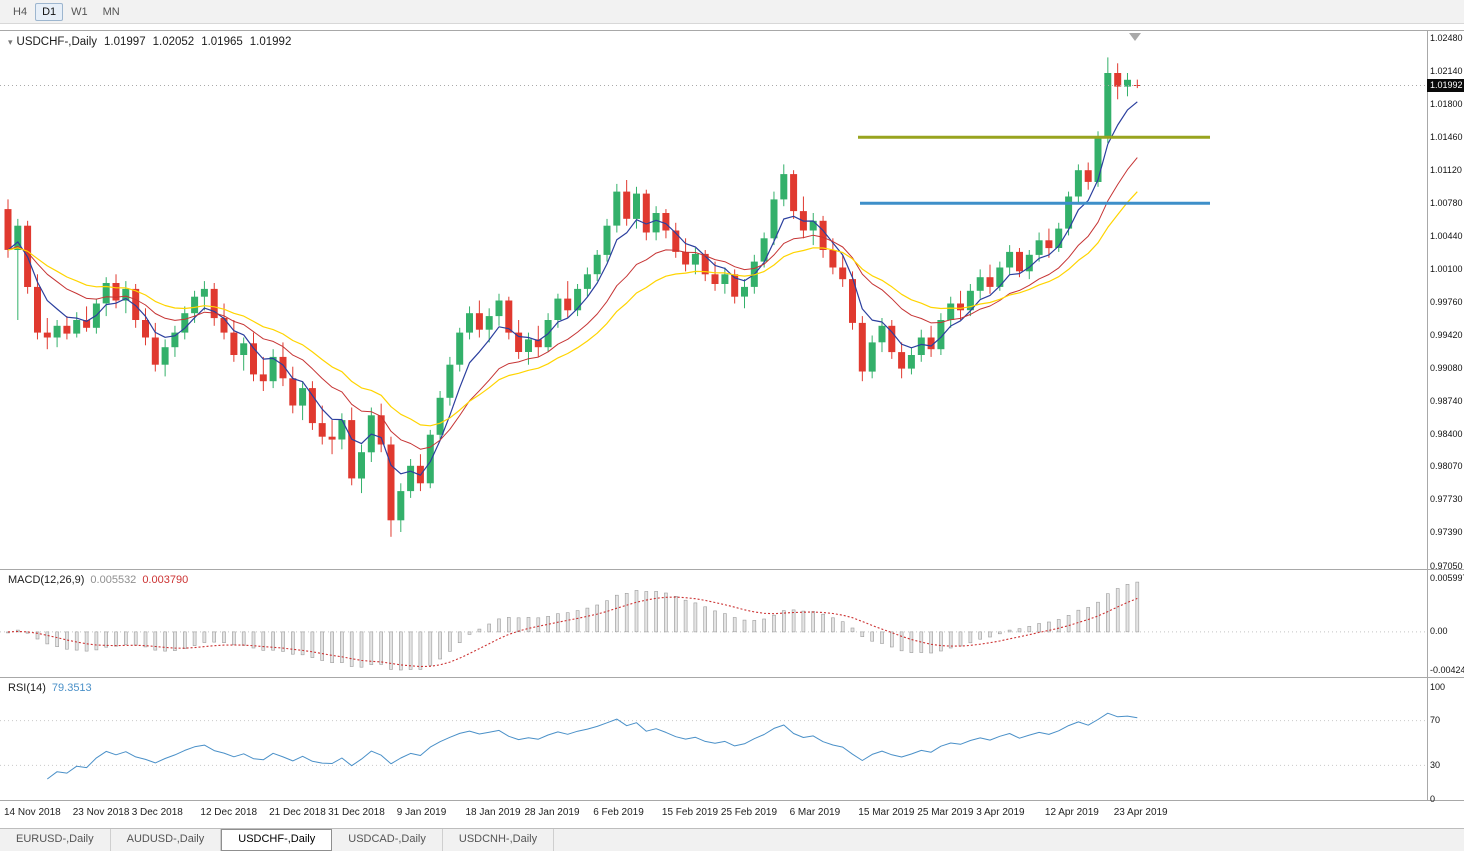  What do you see at coordinates (125, 42) in the screenshot?
I see `ohlc-open: 1.01997` at bounding box center [125, 42].